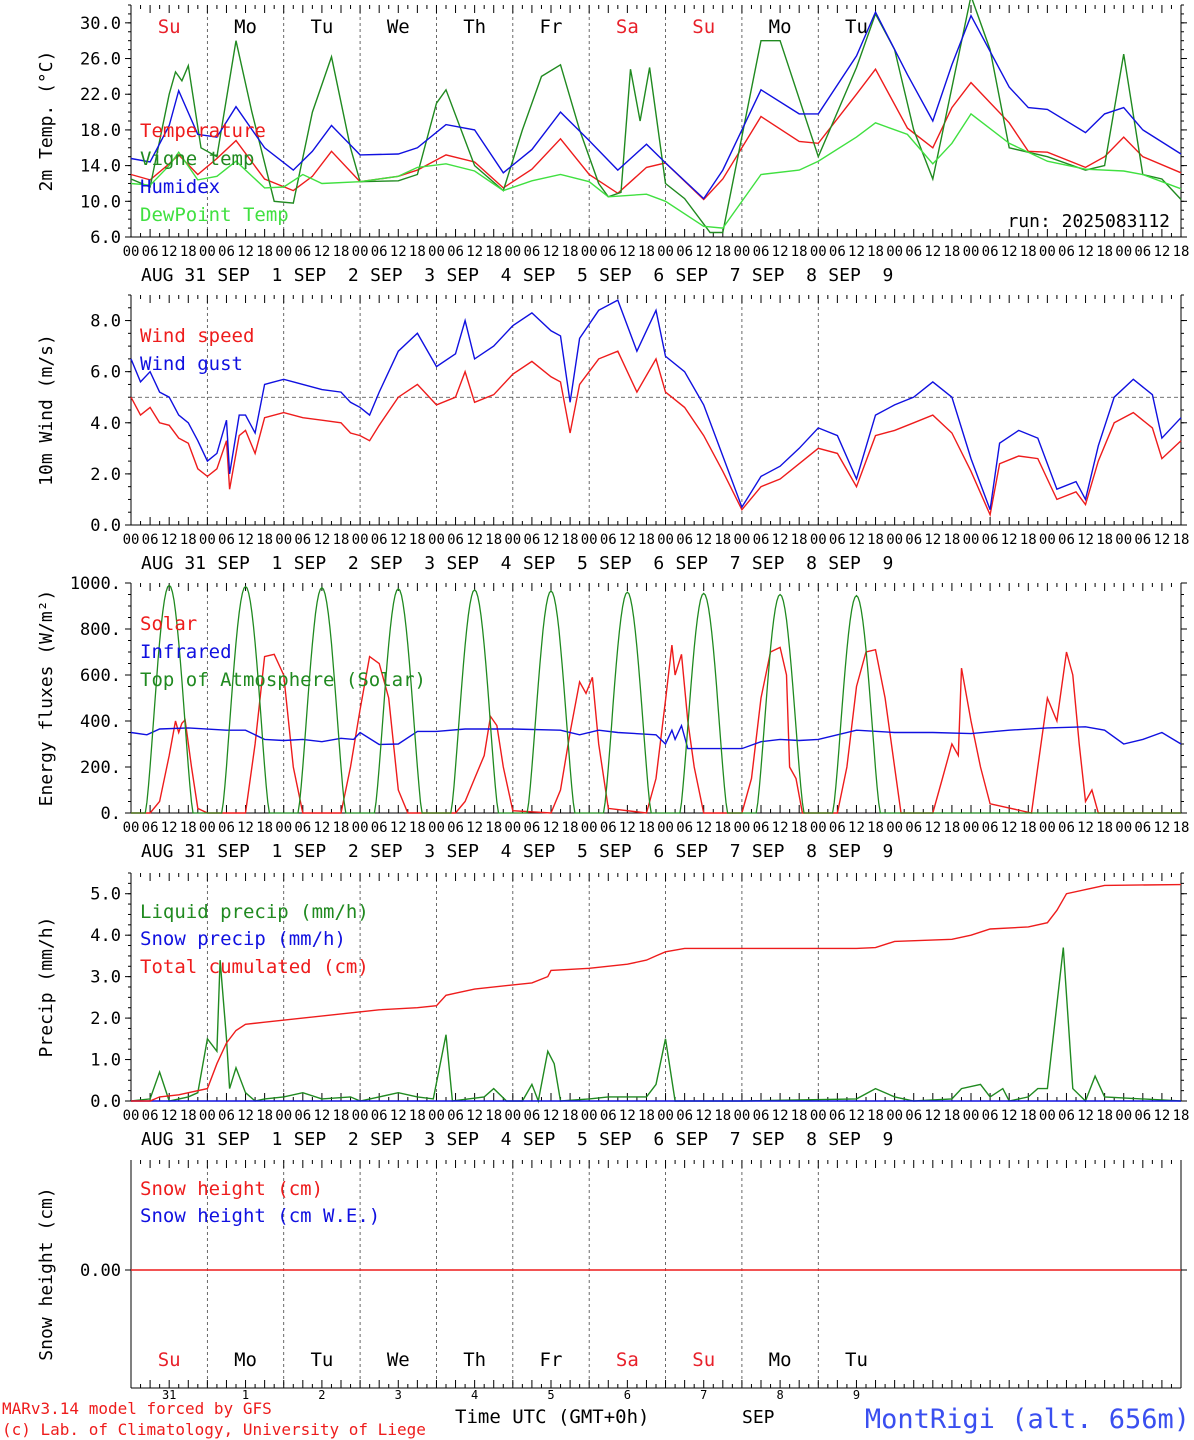  Describe the element at coordinates (551, 1360) in the screenshot. I see `day-label-bottom: Fr` at that location.